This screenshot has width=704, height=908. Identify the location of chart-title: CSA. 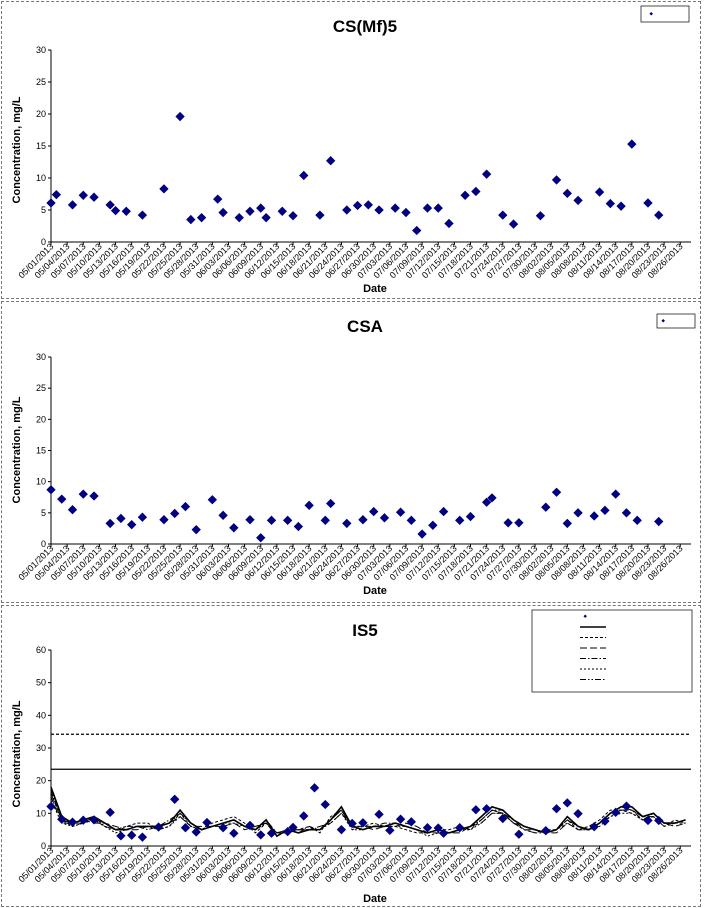
(365, 326).